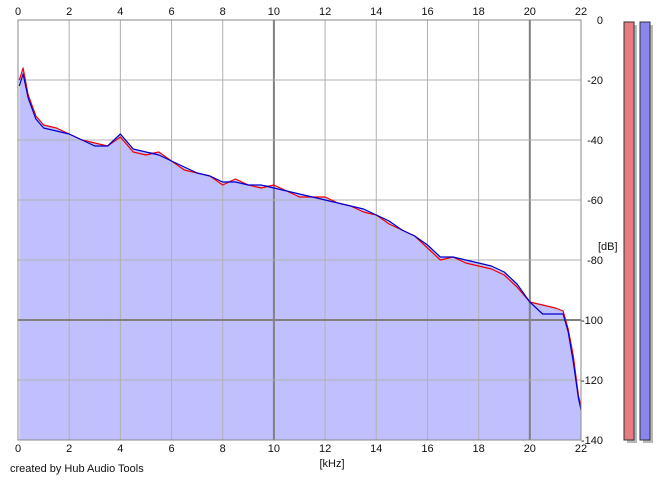  What do you see at coordinates (376, 12) in the screenshot?
I see `x-tick-label-top: 14` at bounding box center [376, 12].